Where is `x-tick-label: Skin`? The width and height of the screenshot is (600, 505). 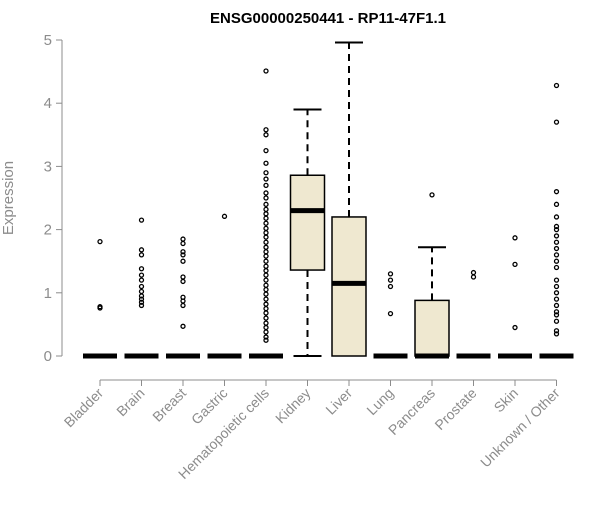
x-tick-label: Skin is located at coordinates (506, 400).